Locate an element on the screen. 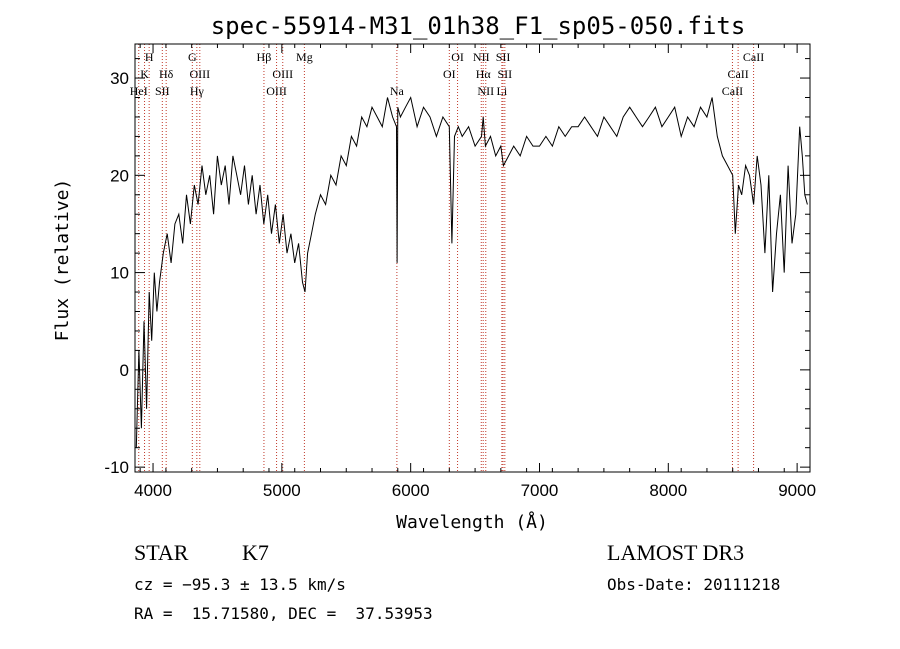 This screenshot has height=649, width=900. x-tick-label: 7000 is located at coordinates (540, 490).